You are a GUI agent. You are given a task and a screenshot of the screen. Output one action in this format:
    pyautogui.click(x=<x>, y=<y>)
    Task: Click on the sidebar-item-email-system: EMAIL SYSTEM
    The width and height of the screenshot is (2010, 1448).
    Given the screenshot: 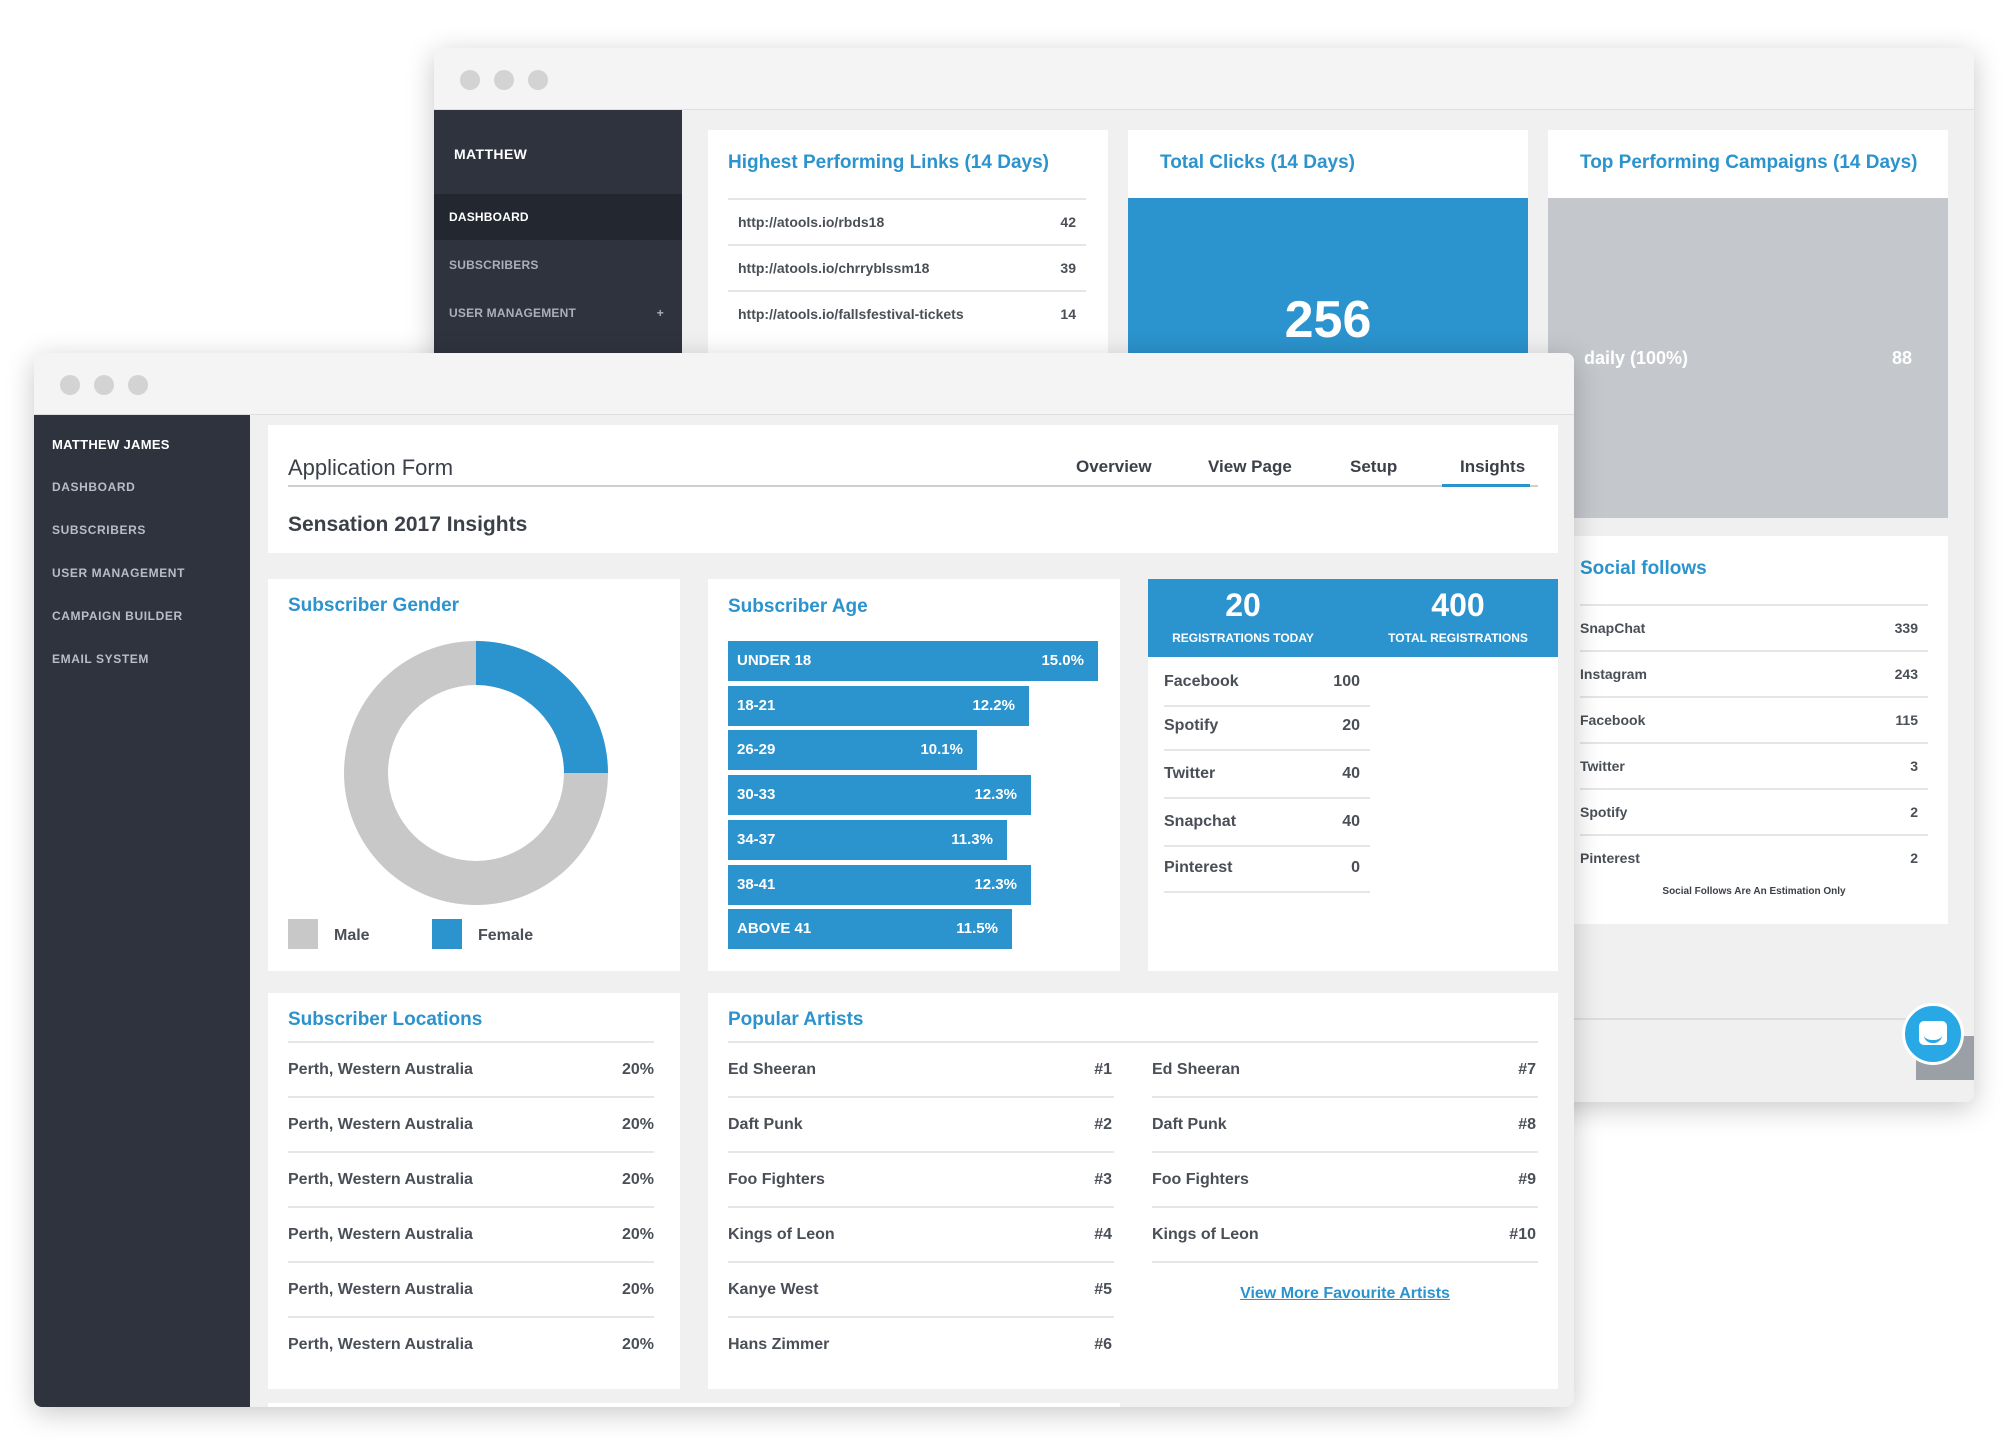 What is the action you would take?
    pyautogui.click(x=100, y=659)
    